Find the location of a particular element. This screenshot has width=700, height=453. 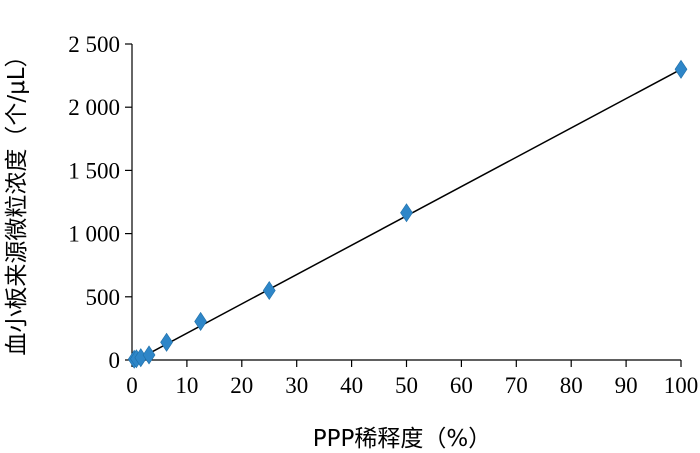

x-axis: 0 10 20 30 40 50 60 70 80 90 100 is located at coordinates (412, 378).